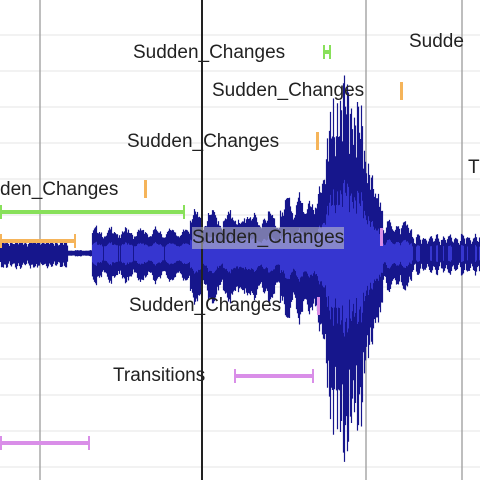  I want to click on annotation-label: den_Changes, so click(59, 189).